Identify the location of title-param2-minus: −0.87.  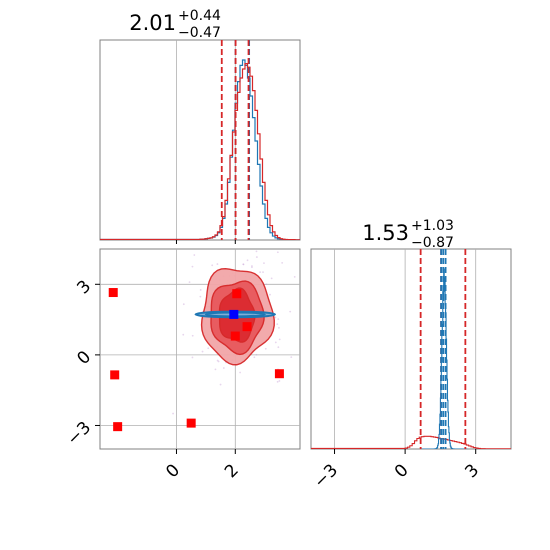
(432, 243).